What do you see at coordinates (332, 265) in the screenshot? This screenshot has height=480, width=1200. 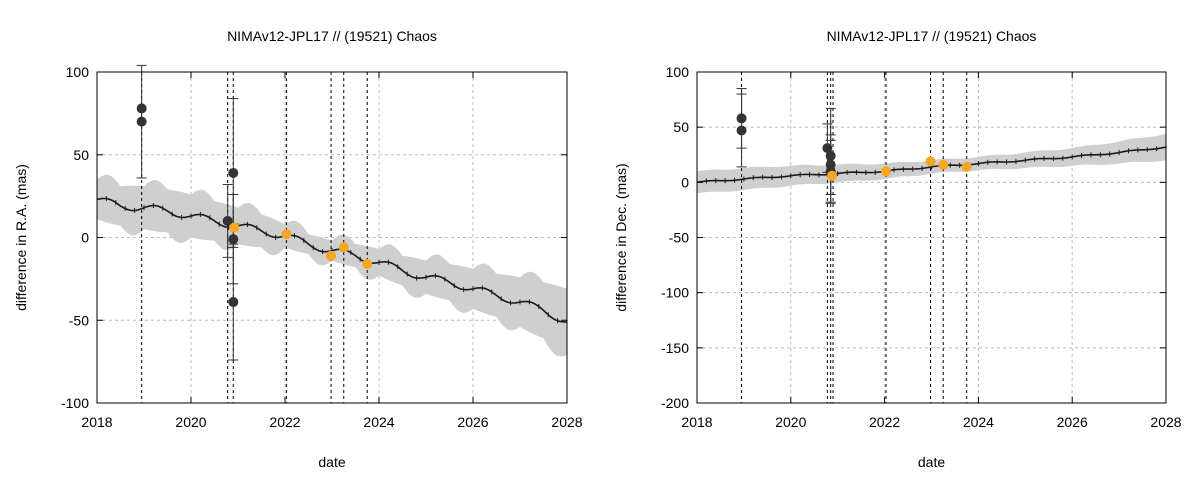 I see `uncertainty-band` at bounding box center [332, 265].